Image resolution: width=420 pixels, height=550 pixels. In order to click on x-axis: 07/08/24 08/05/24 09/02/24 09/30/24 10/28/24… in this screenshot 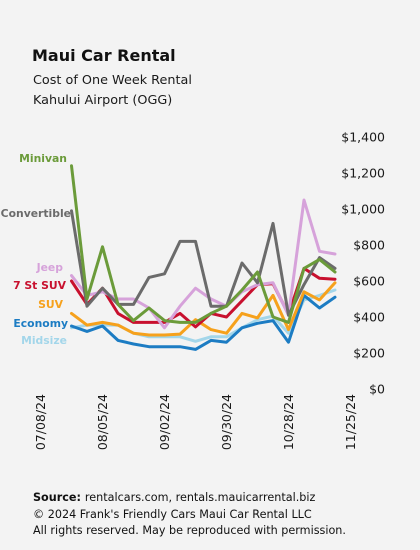, I will do `click(195, 422)`.